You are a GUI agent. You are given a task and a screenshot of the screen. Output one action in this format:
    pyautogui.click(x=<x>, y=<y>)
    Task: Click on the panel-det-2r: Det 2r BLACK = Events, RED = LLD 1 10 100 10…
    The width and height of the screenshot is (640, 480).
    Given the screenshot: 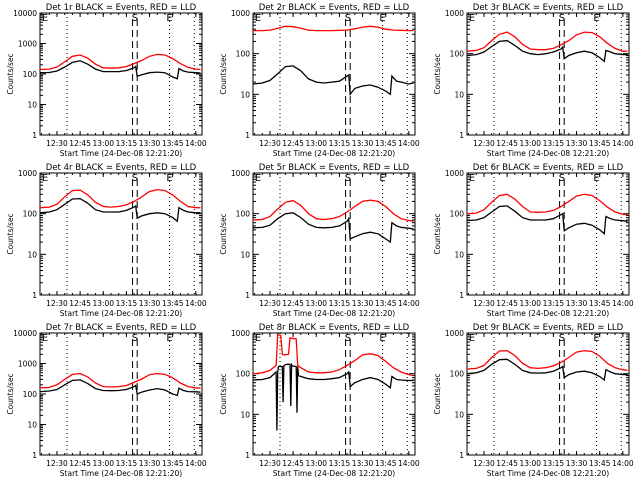 What is the action you would take?
    pyautogui.click(x=319, y=80)
    